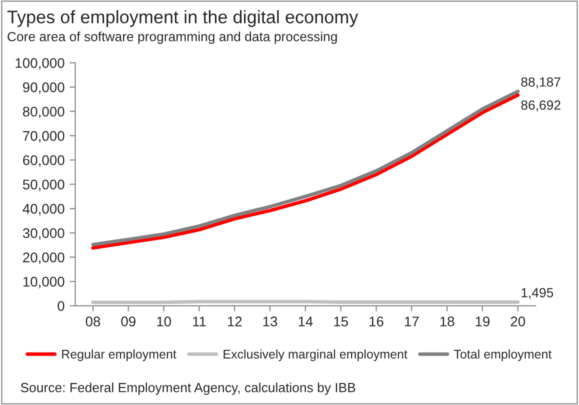 The width and height of the screenshot is (579, 405). I want to click on x-tick-label: 20, so click(518, 321).